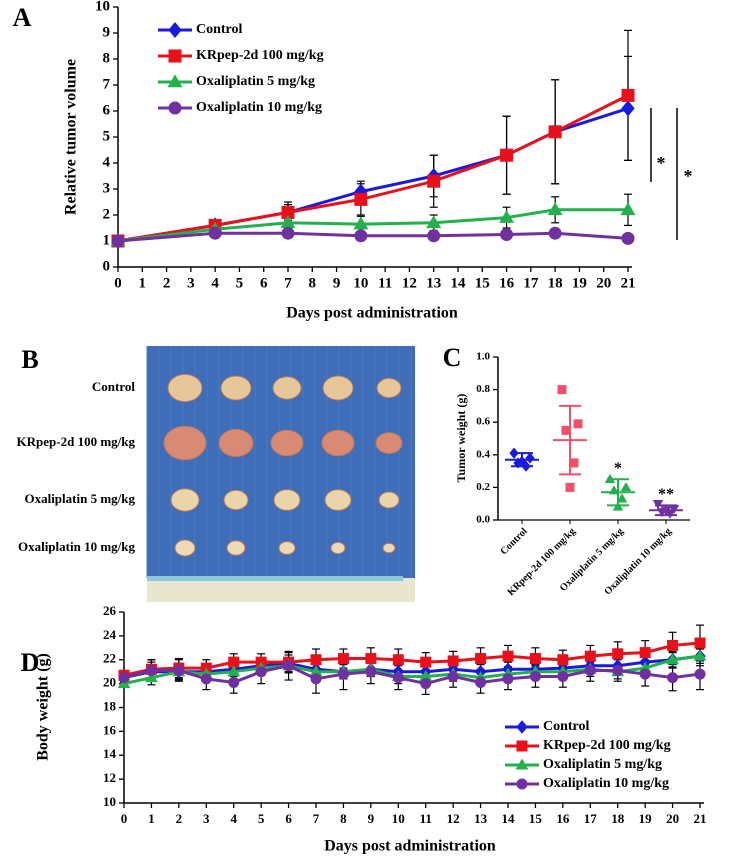  Describe the element at coordinates (514, 541) in the screenshot. I see `x-tick-label: Control` at that location.